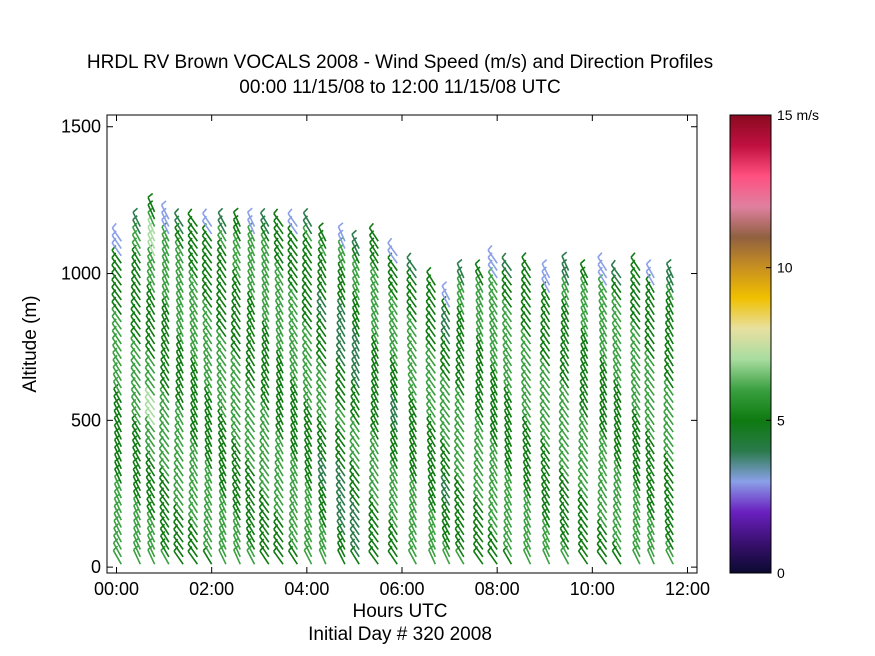  What do you see at coordinates (306, 589) in the screenshot?
I see `x-tick-label: 04:00` at bounding box center [306, 589].